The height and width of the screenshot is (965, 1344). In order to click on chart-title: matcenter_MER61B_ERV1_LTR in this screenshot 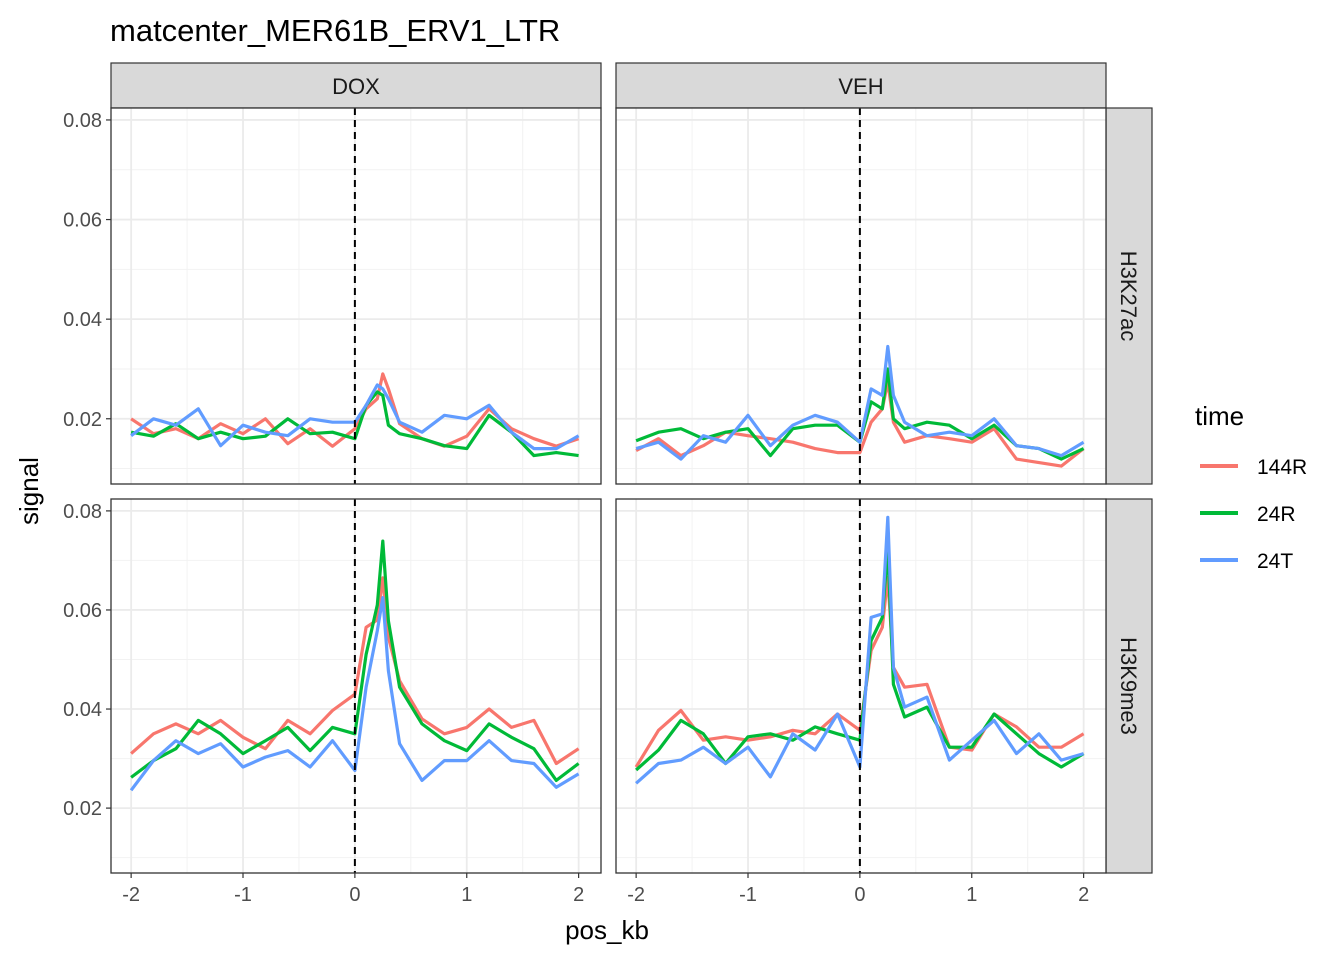, I will do `click(335, 30)`.